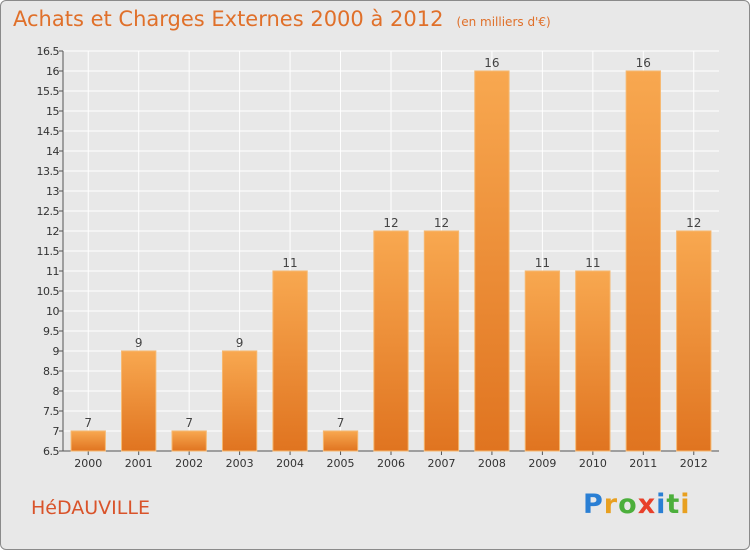 Image resolution: width=750 pixels, height=550 pixels. What do you see at coordinates (51, 331) in the screenshot?
I see `y-tick-label: 9.5` at bounding box center [51, 331].